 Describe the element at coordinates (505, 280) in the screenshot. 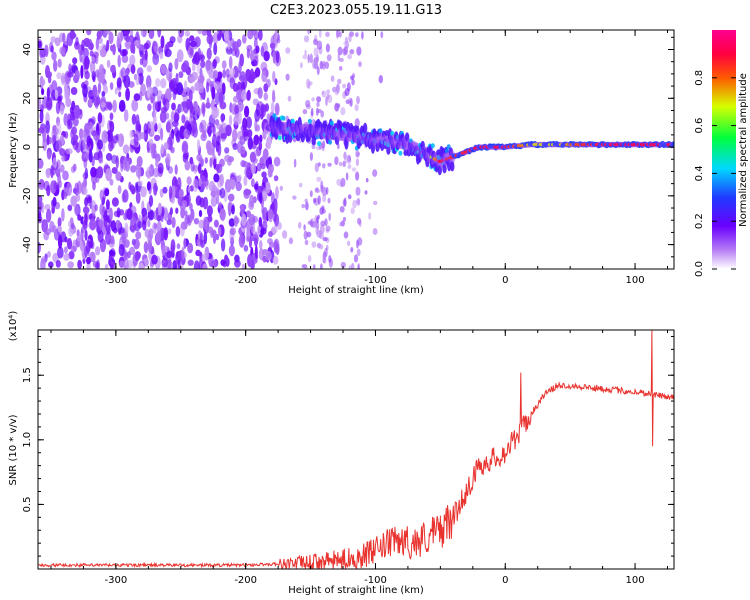

I see `x-tick-label: 0` at that location.